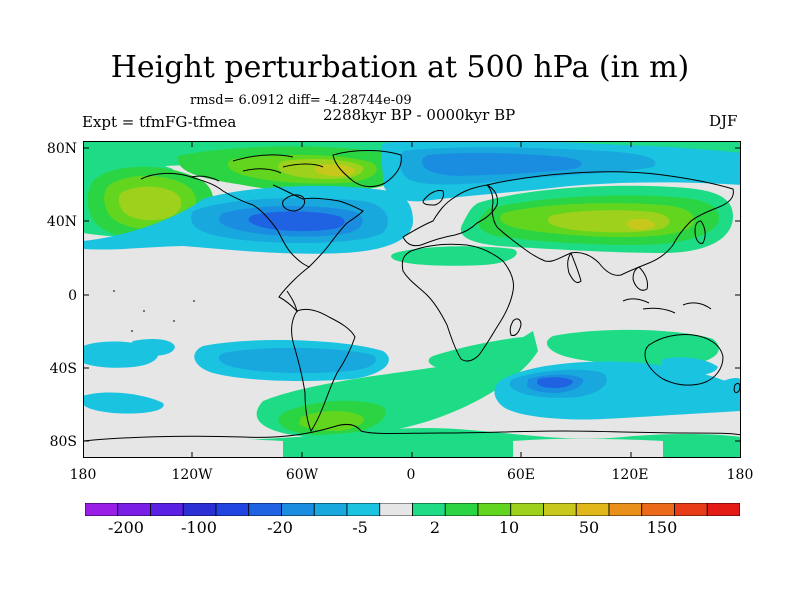 This screenshot has width=800, height=600. What do you see at coordinates (509, 527) in the screenshot?
I see `colorbar-label: 10` at bounding box center [509, 527].